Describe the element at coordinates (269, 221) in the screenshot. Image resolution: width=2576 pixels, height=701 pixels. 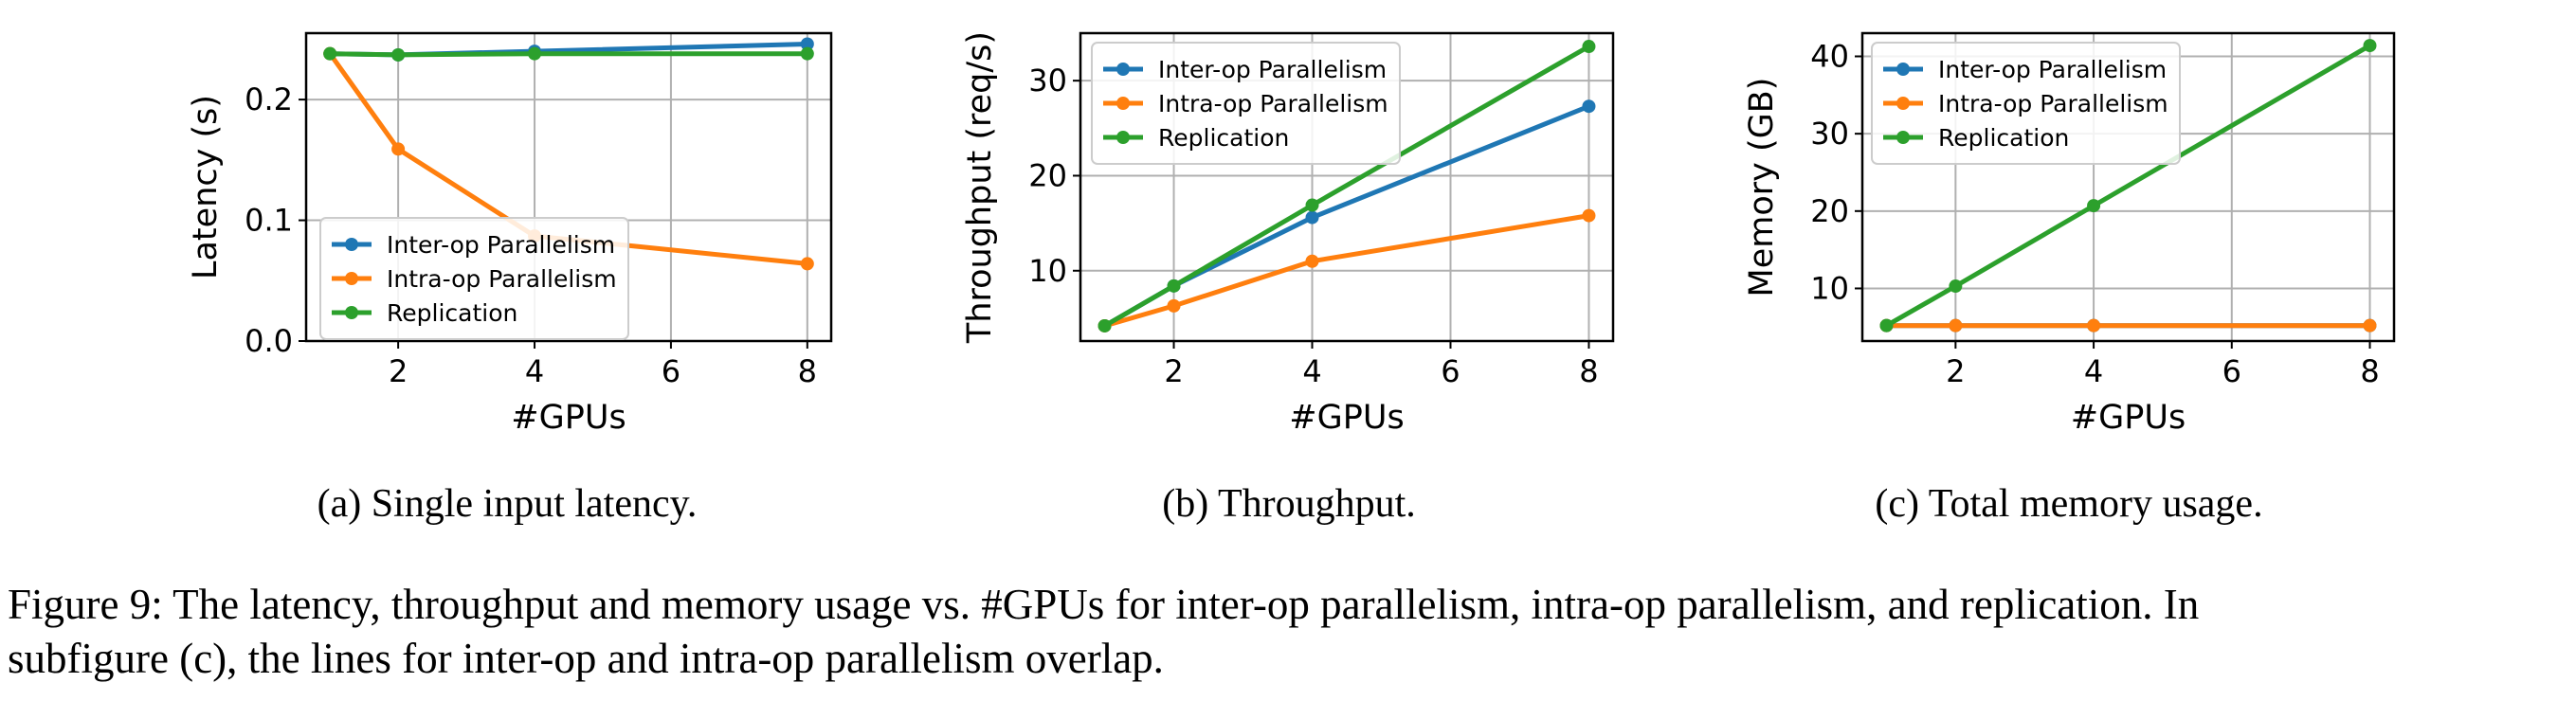
I see `y-tick-label: 0.1` at that location.